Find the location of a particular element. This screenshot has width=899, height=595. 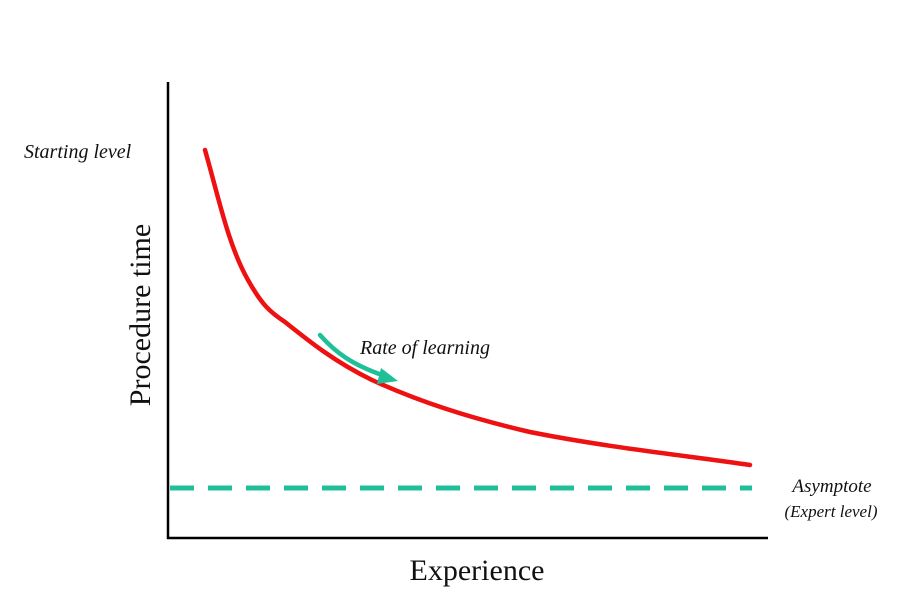

asymptote-label: Asymptote is located at coordinates (830, 486).